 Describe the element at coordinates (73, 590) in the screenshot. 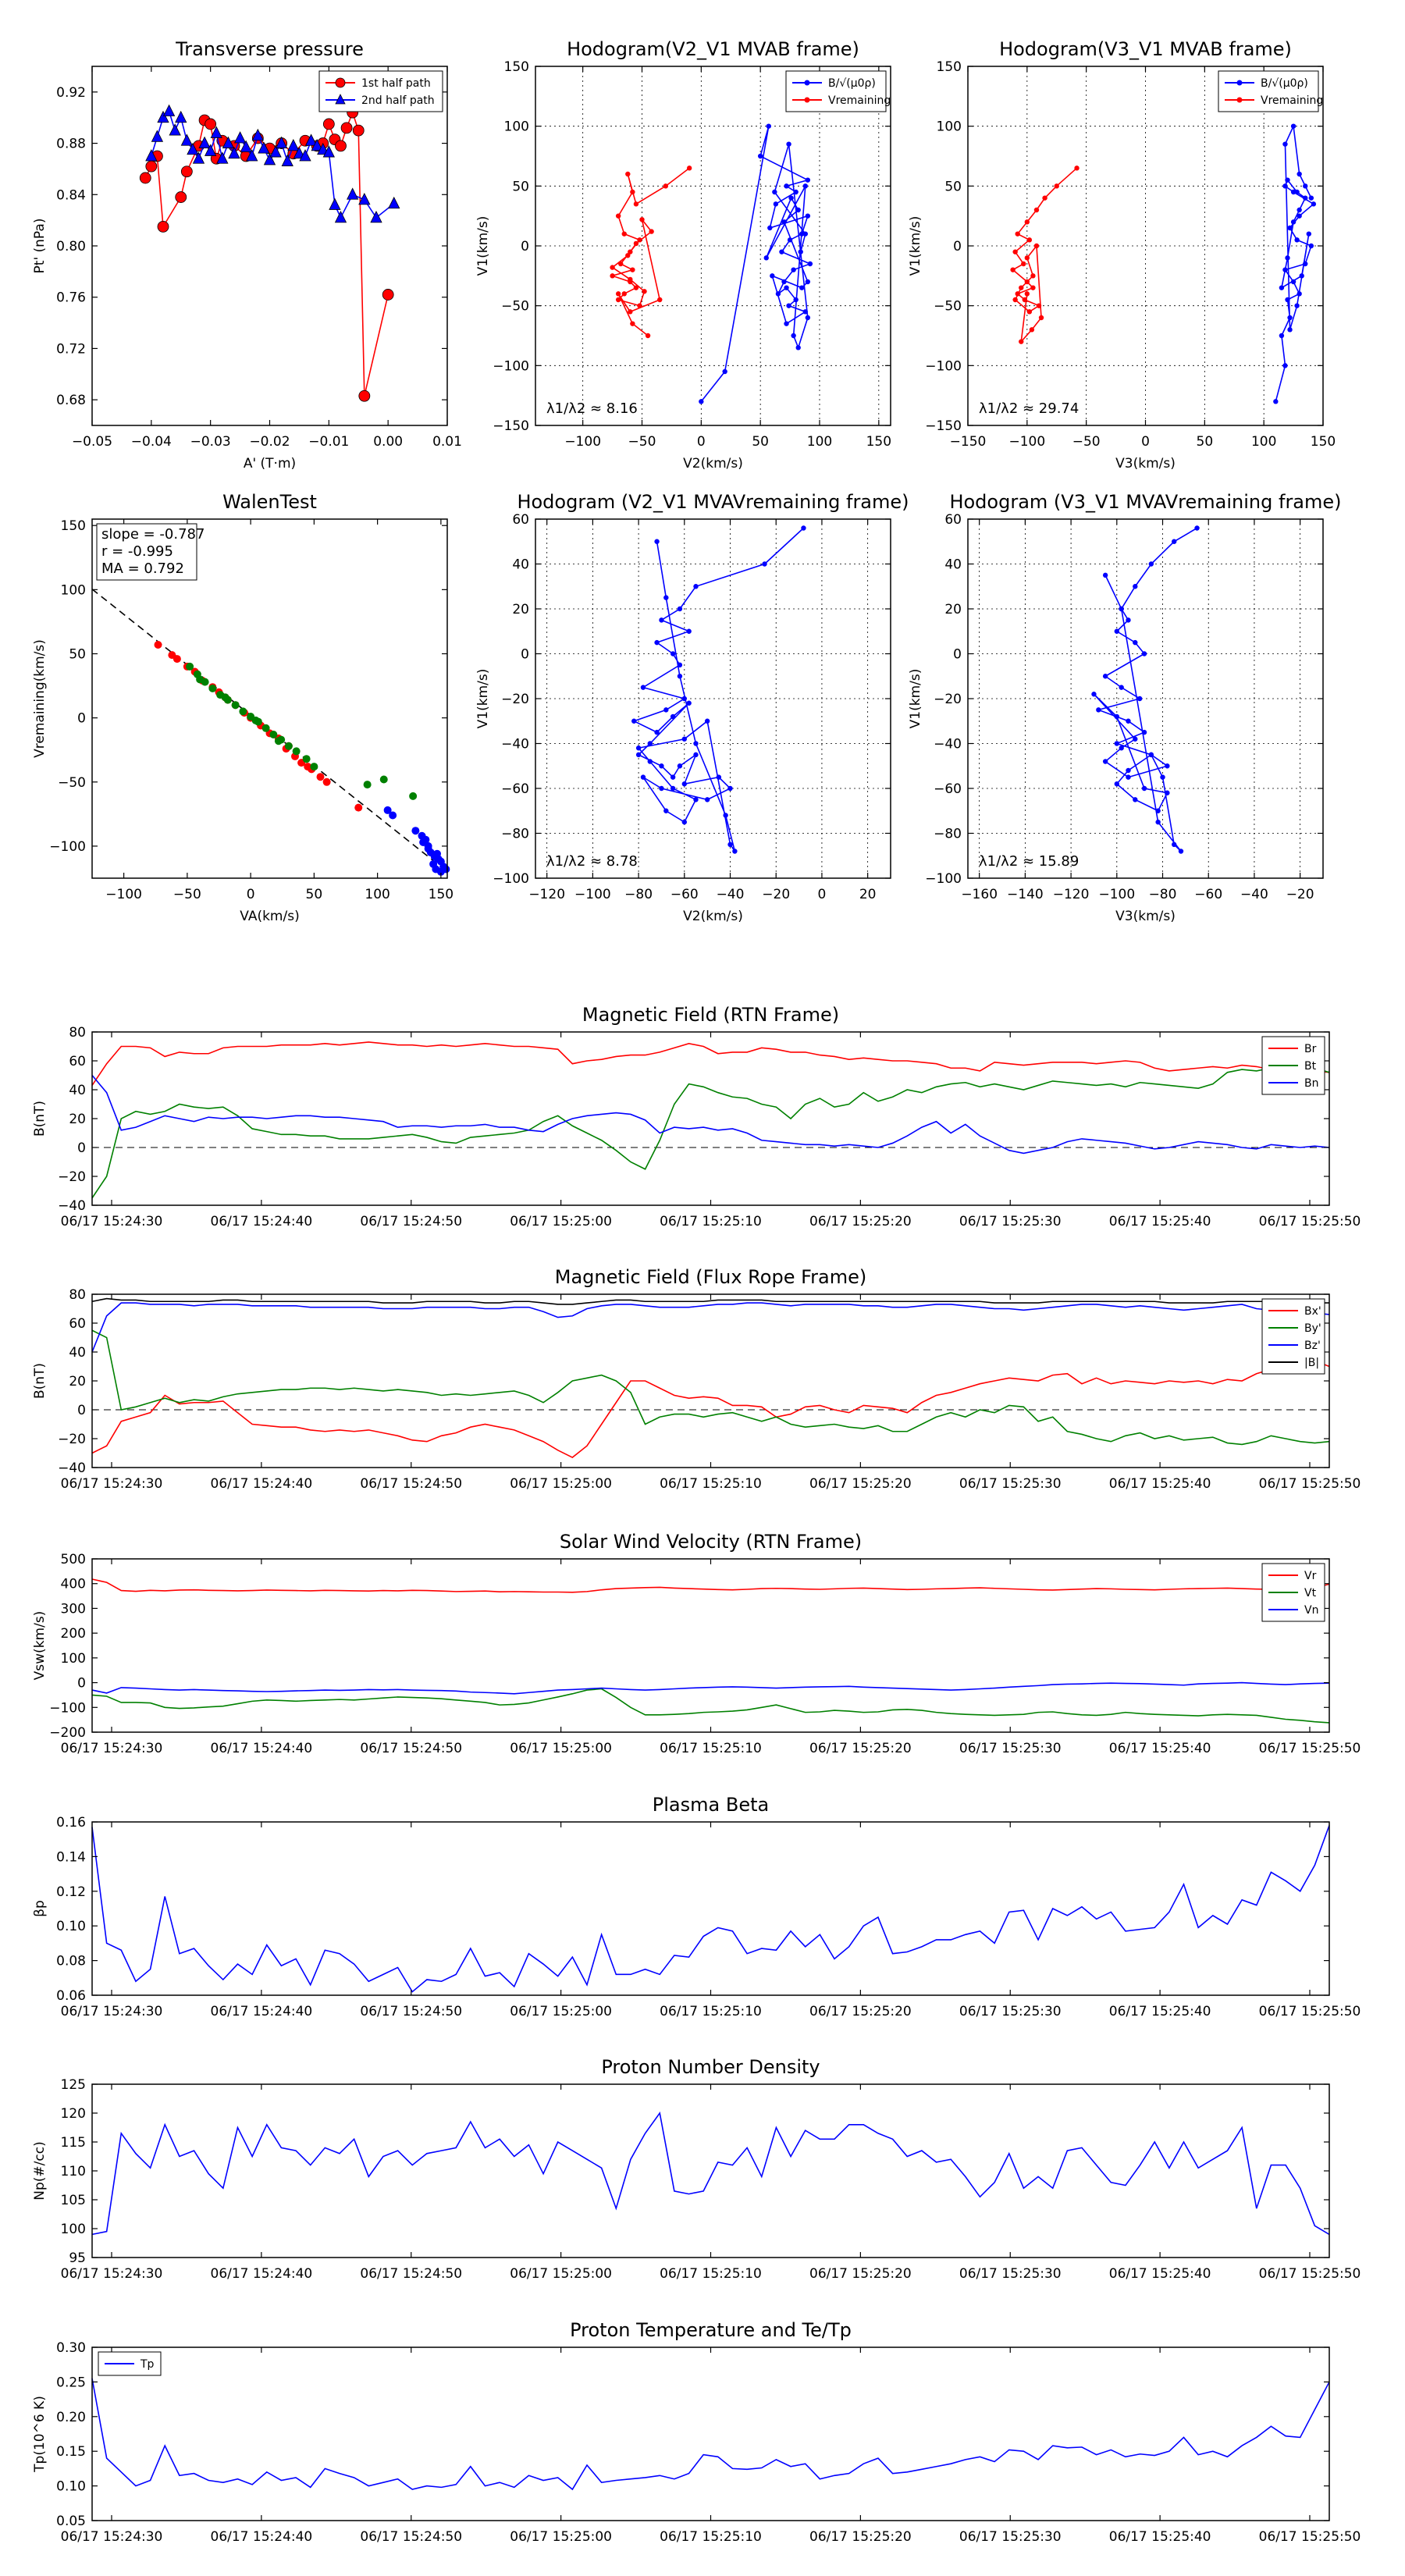

I see `y-tick-label: 100` at that location.